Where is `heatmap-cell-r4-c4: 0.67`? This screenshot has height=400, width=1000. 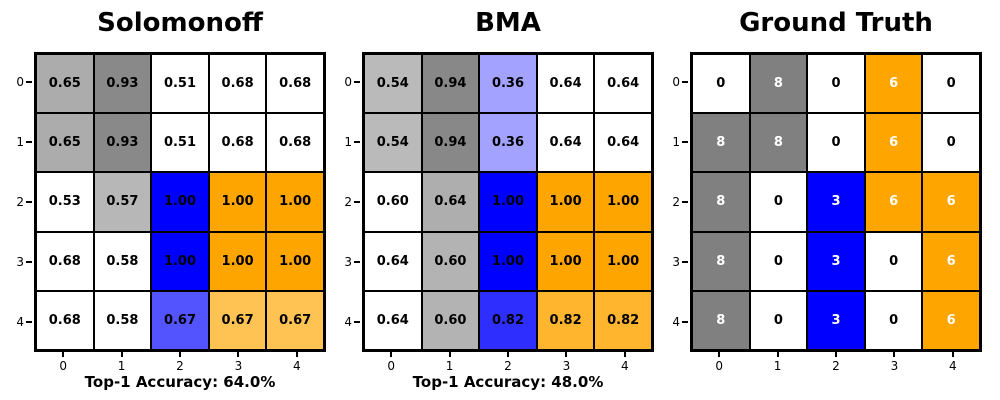 heatmap-cell-r4-c4: 0.67 is located at coordinates (295, 320).